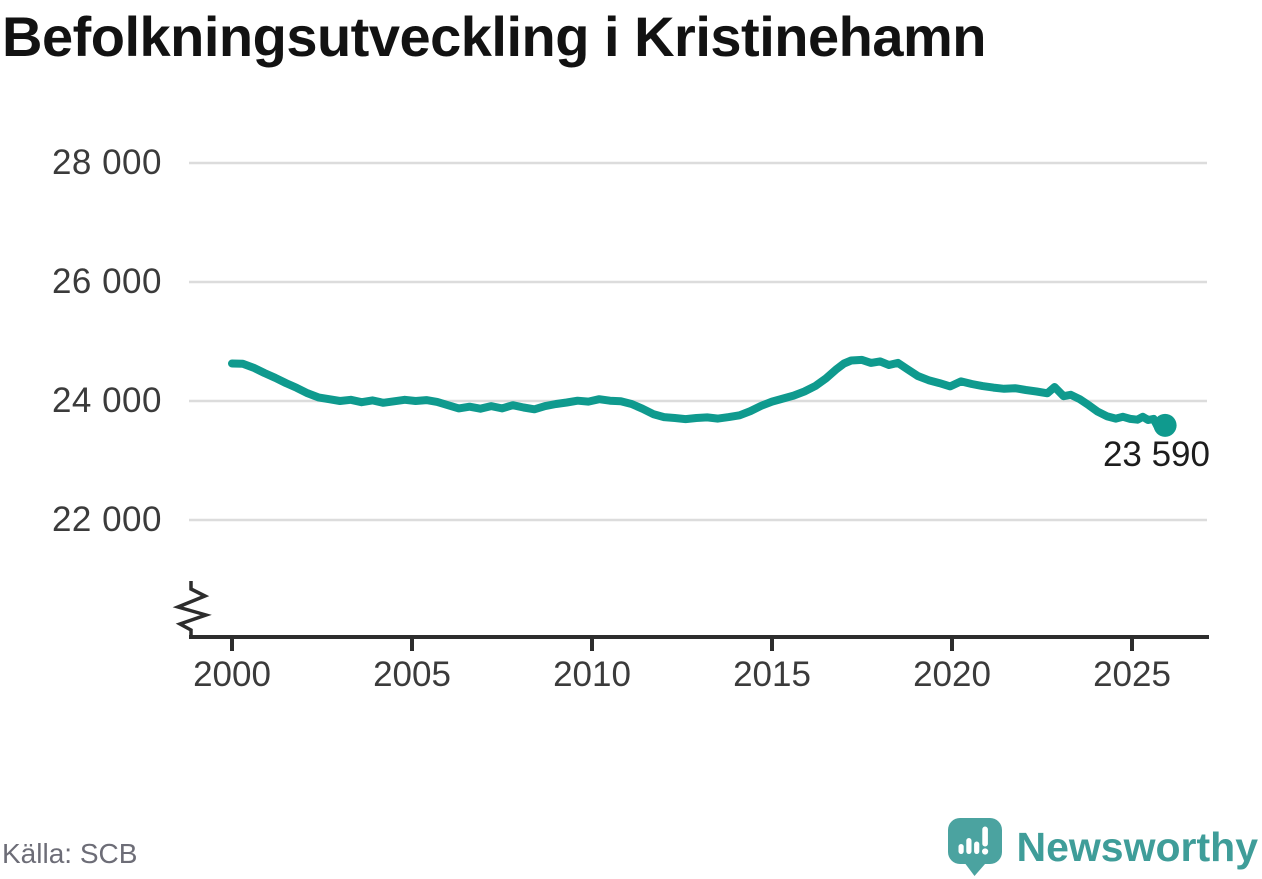 This screenshot has width=1262, height=879. Describe the element at coordinates (1156, 454) in the screenshot. I see `latest-value-label: 23 590` at that location.